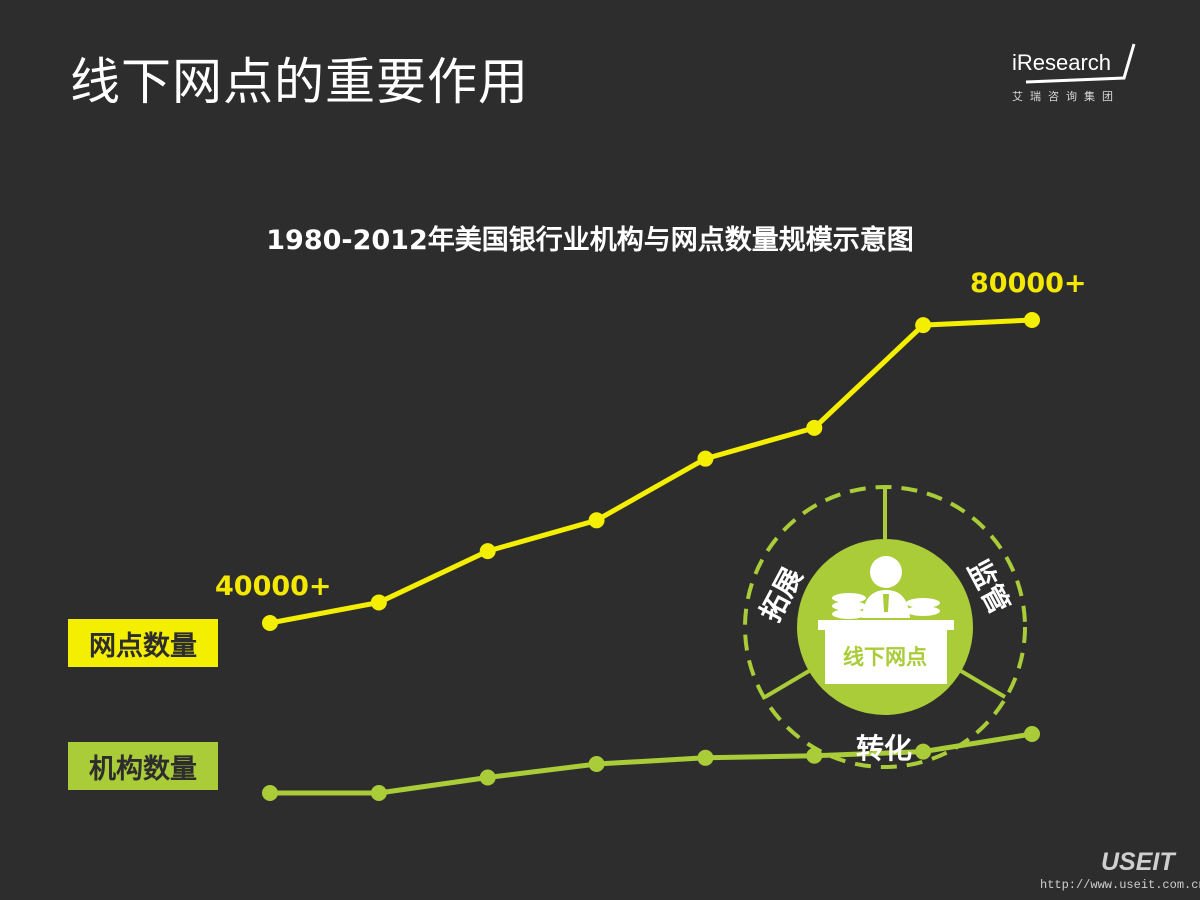 The width and height of the screenshot is (1200, 900). I want to click on logo-subtitle: 艾瑞咨询集团, so click(1066, 96).